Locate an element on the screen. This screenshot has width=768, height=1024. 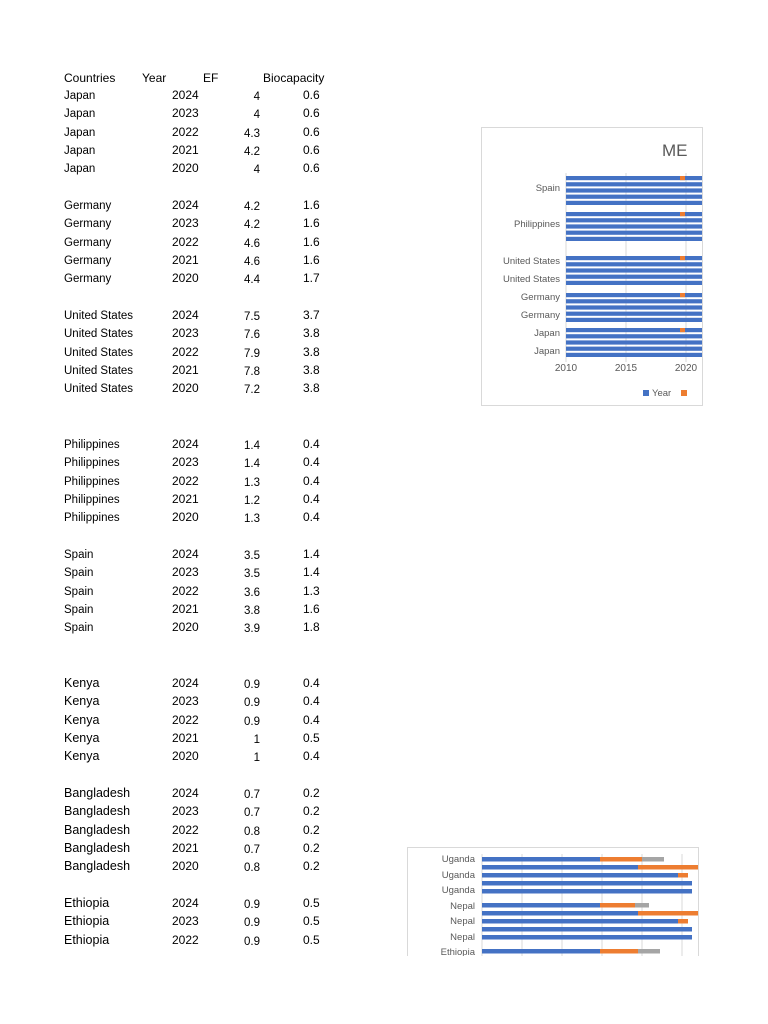
header-countries: Countries is located at coordinates (90, 78).